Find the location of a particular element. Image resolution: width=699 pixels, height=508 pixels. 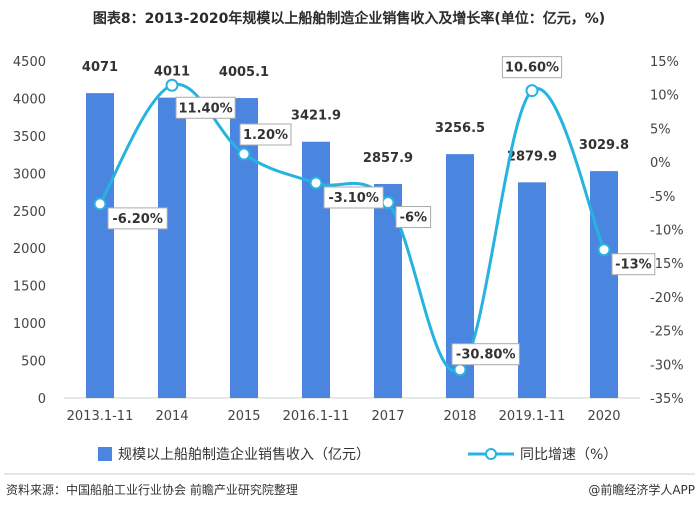

bar-value-label: 2879.9 is located at coordinates (532, 156).